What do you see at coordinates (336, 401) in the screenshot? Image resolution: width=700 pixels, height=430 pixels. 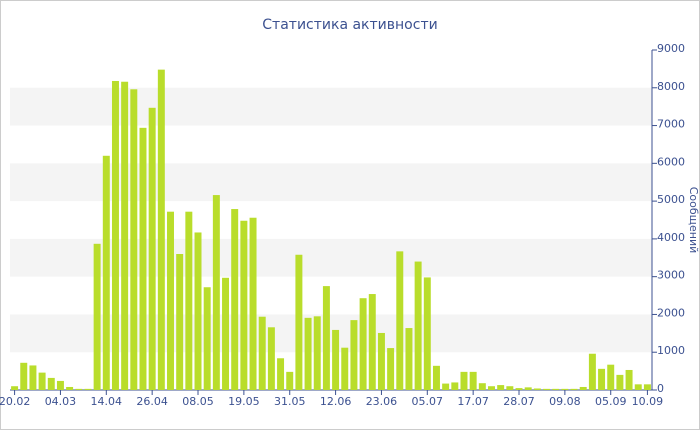 I see `x-tick-label: 12.06` at bounding box center [336, 401].